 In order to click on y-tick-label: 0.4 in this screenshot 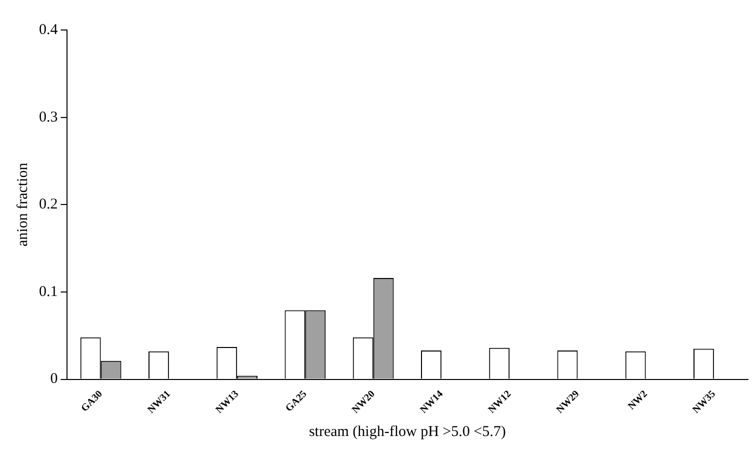, I will do `click(48, 30)`.